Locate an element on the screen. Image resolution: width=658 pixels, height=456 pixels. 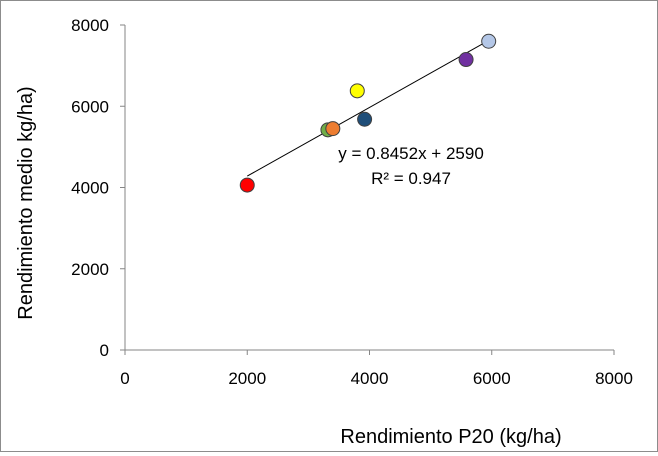
y-tick-label: 4000 is located at coordinates (90, 188).